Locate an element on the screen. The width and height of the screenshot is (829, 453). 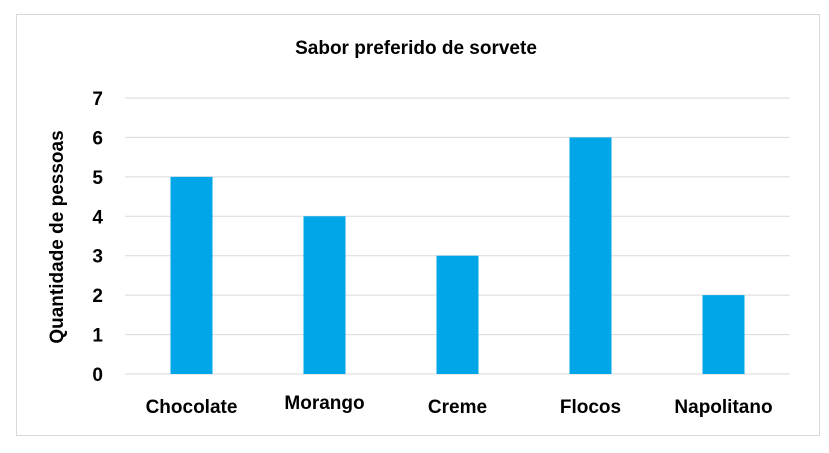
category-label: Morango is located at coordinates (324, 403).